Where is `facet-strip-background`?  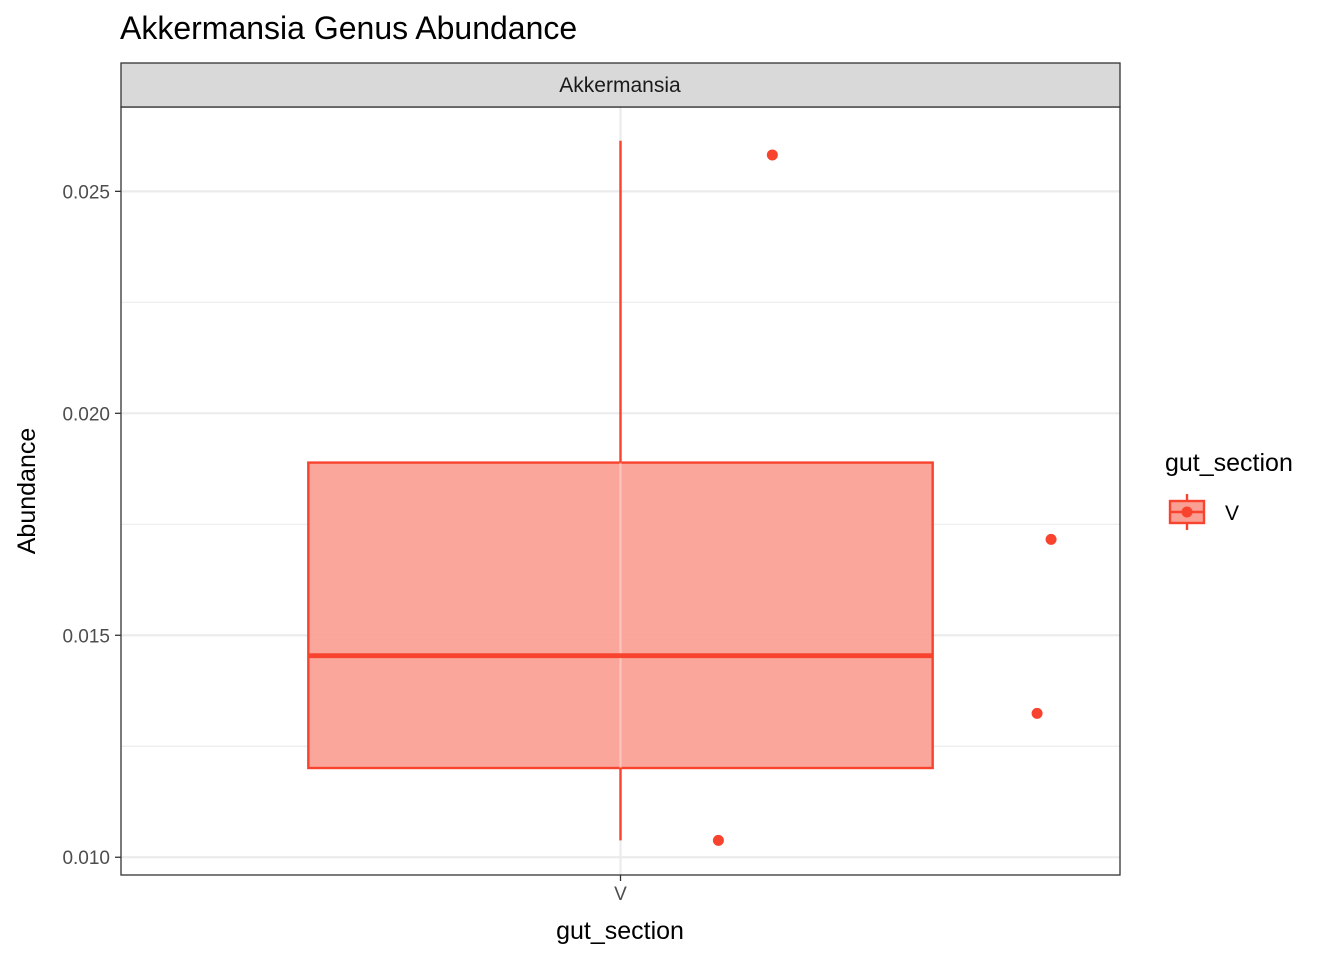
facet-strip-background is located at coordinates (620, 85).